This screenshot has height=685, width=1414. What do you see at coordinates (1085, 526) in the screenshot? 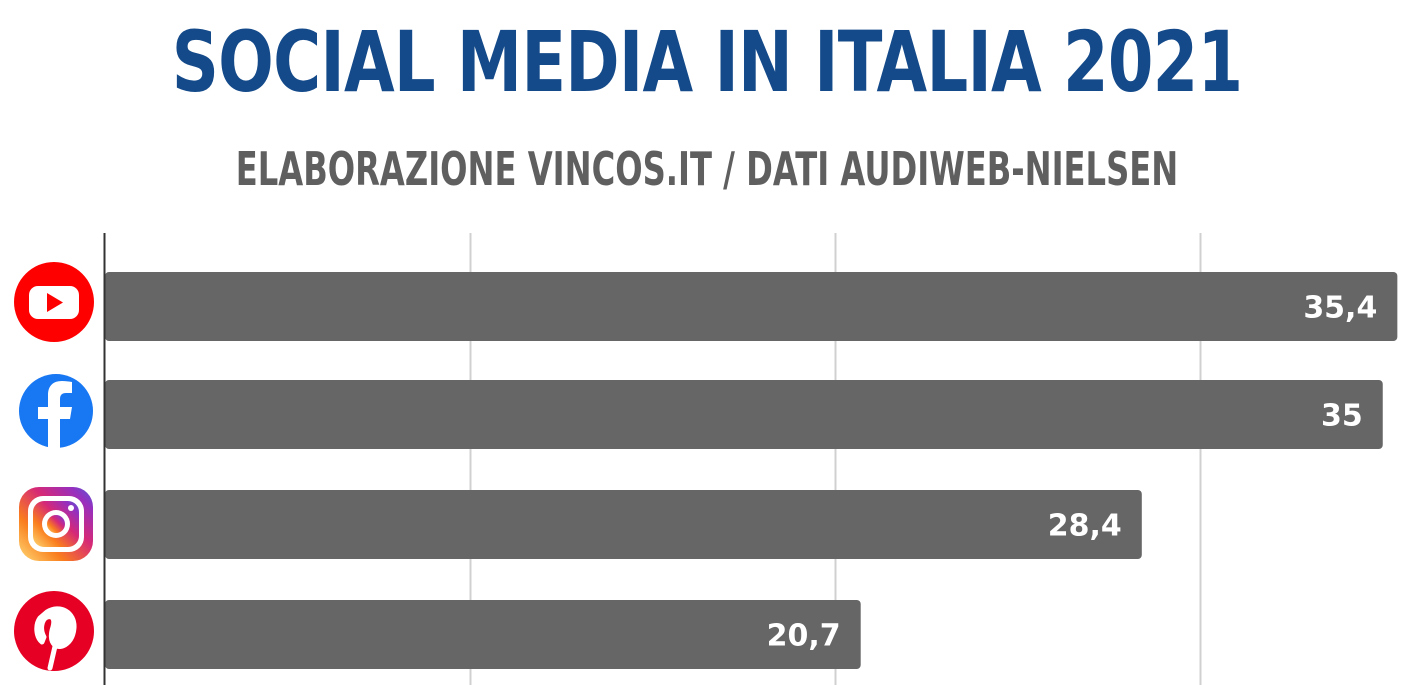
I see `value-label-instagram: 28,4` at bounding box center [1085, 526].